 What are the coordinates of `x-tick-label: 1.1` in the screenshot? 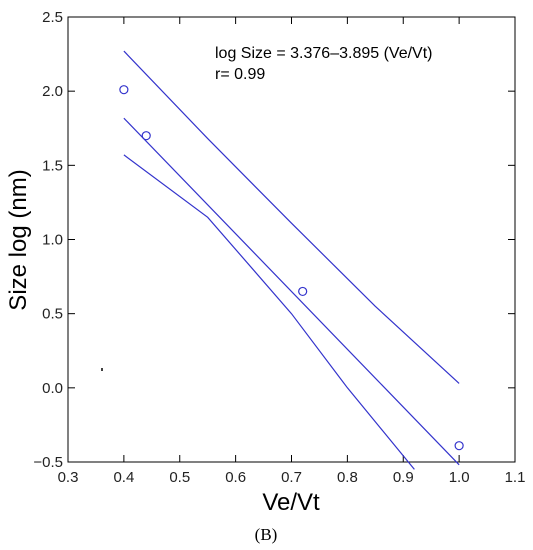 It's located at (515, 477).